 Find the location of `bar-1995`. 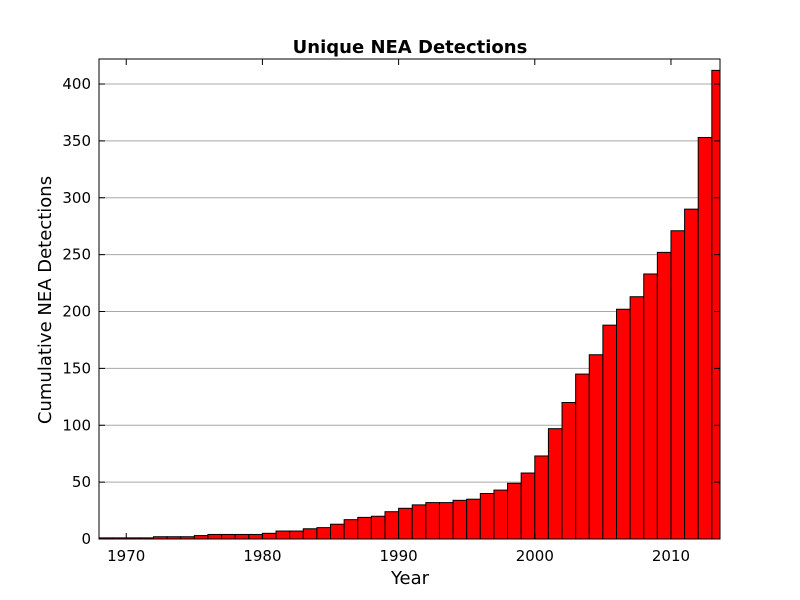

bar-1995 is located at coordinates (473, 519).